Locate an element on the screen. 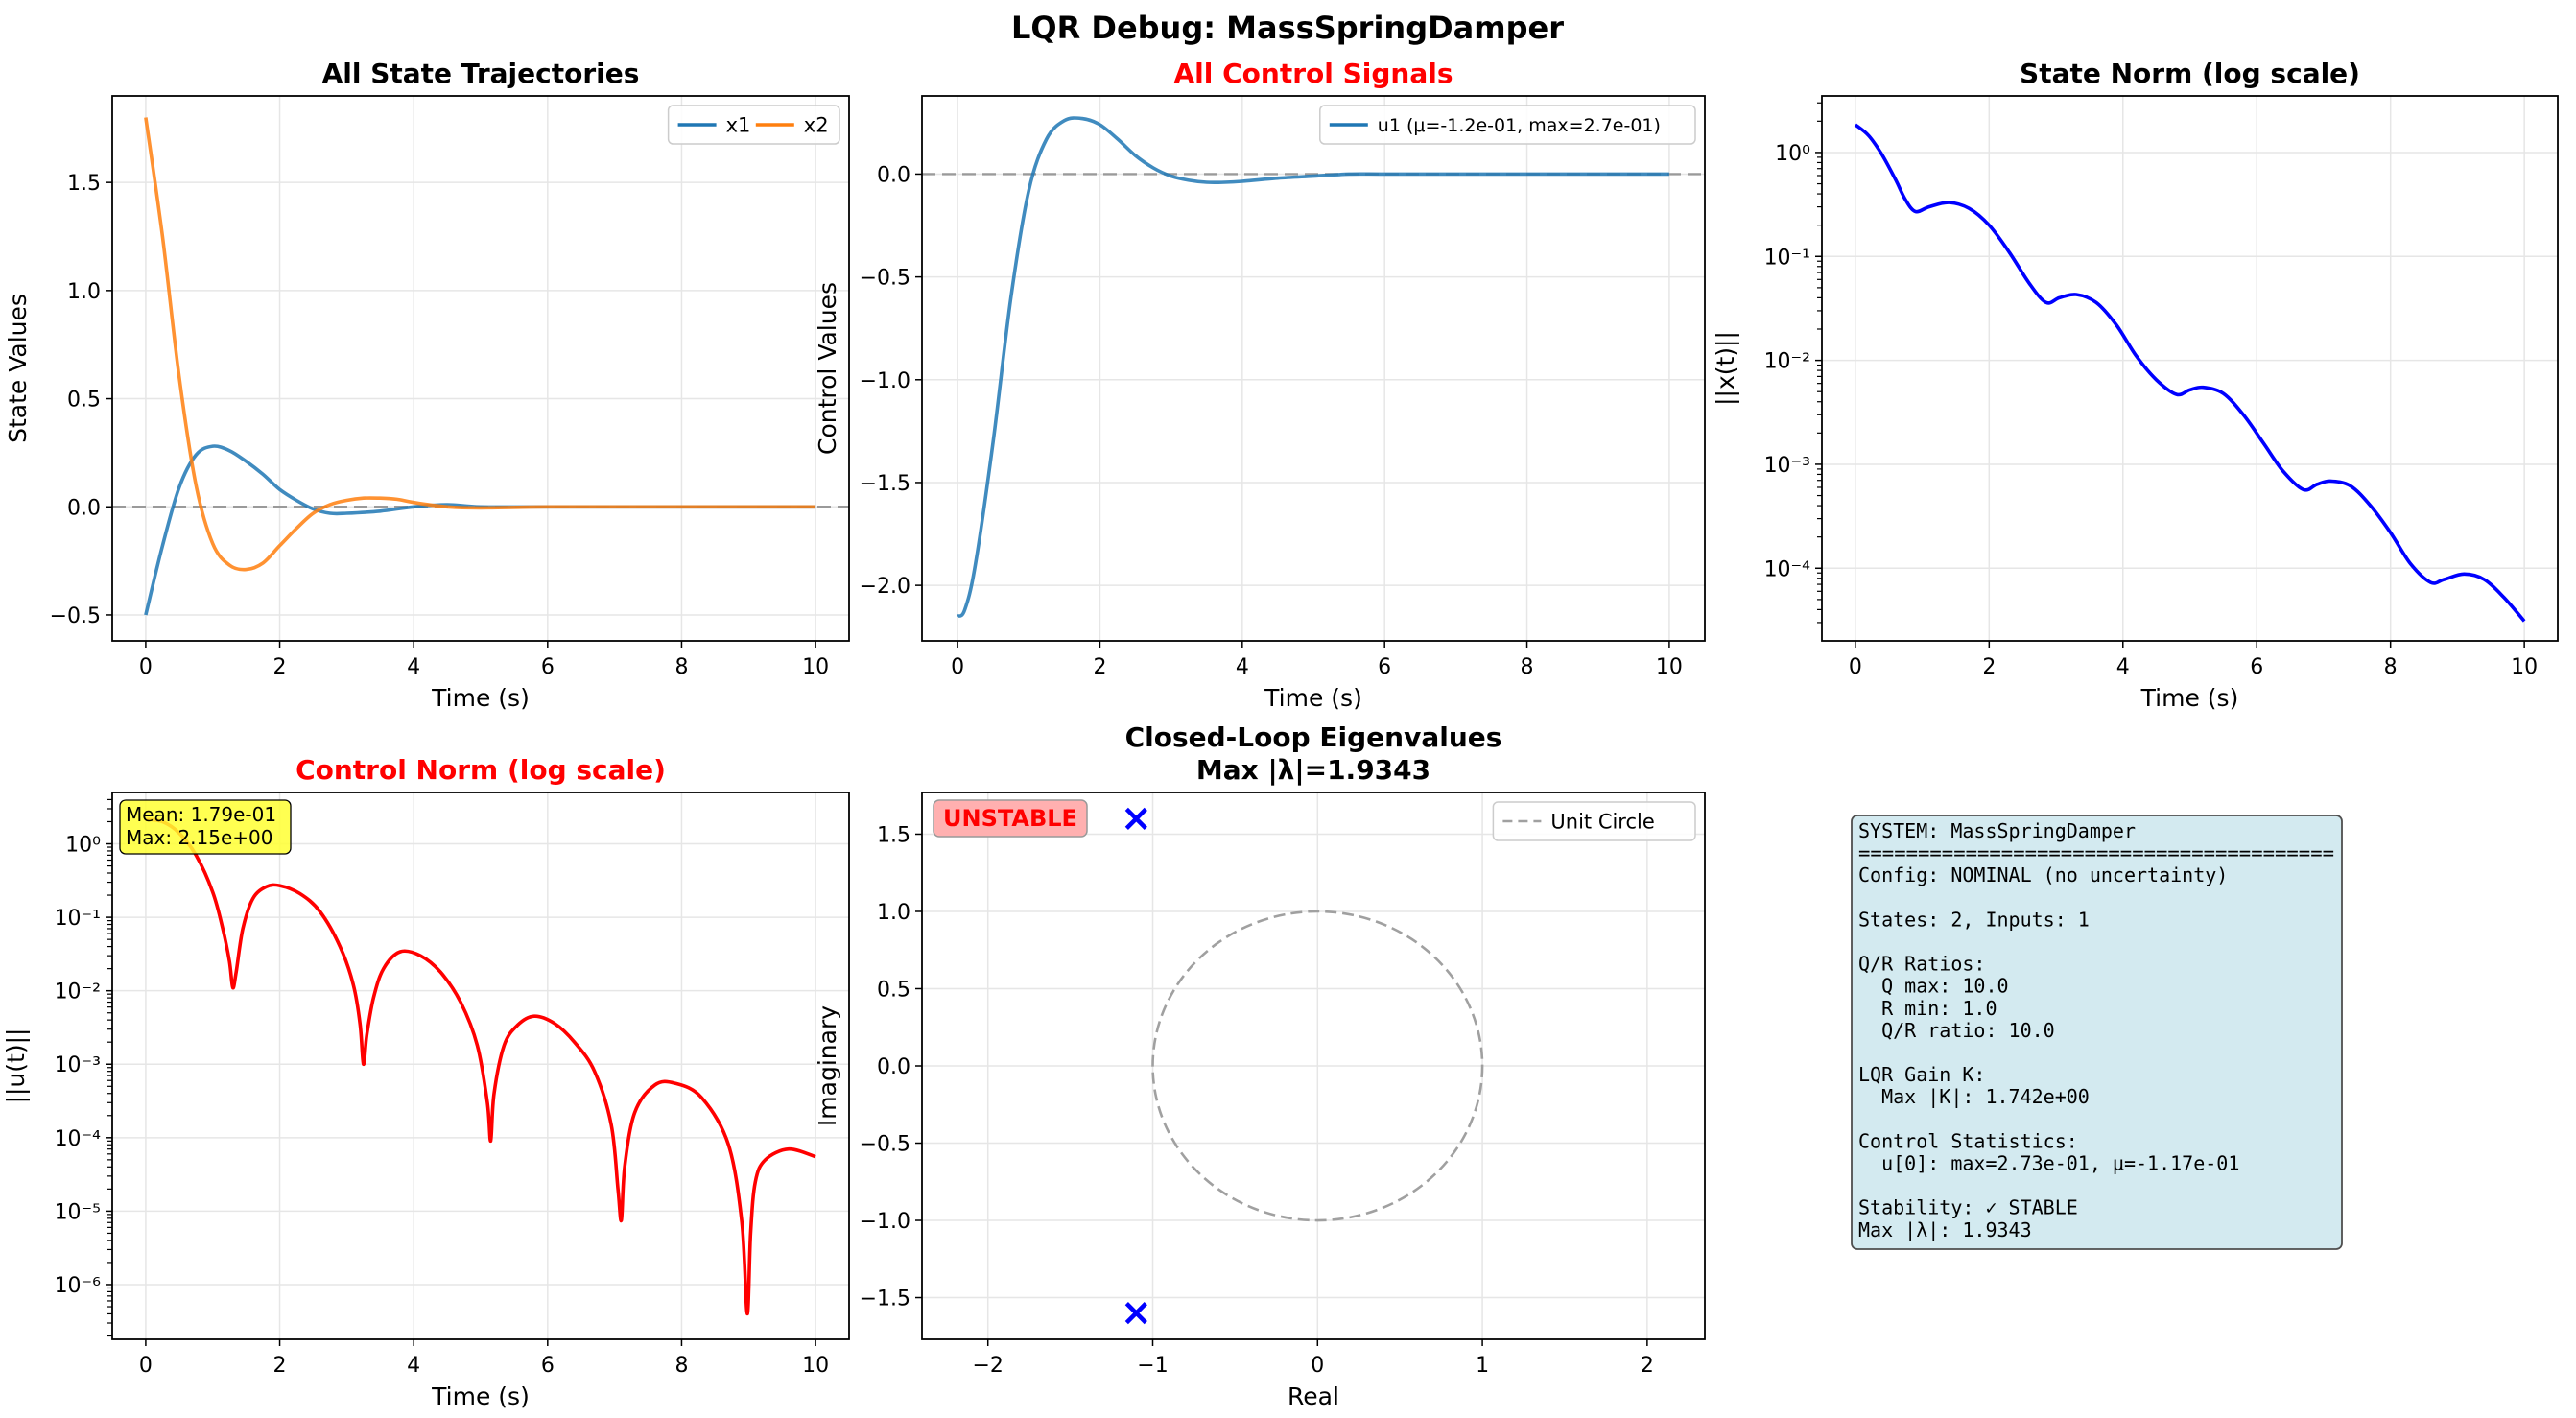 The width and height of the screenshot is (2576, 1418). chart-title: Control Norm (log scale) is located at coordinates (481, 770).